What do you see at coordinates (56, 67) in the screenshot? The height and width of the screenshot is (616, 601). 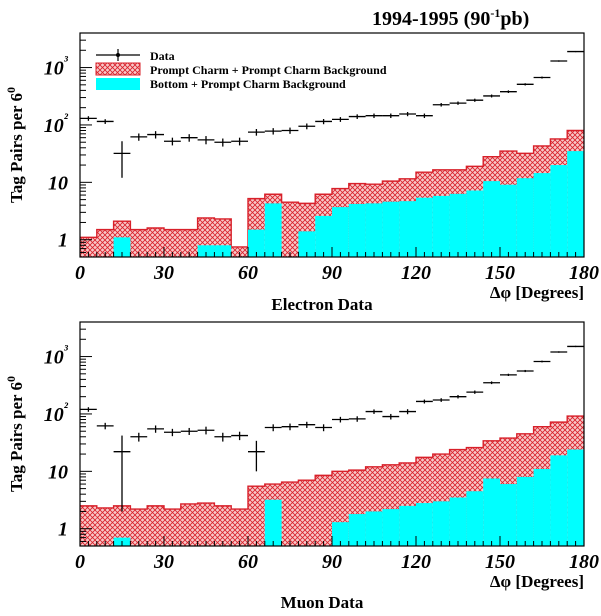 I see `y-tick-label: 10³` at bounding box center [56, 67].